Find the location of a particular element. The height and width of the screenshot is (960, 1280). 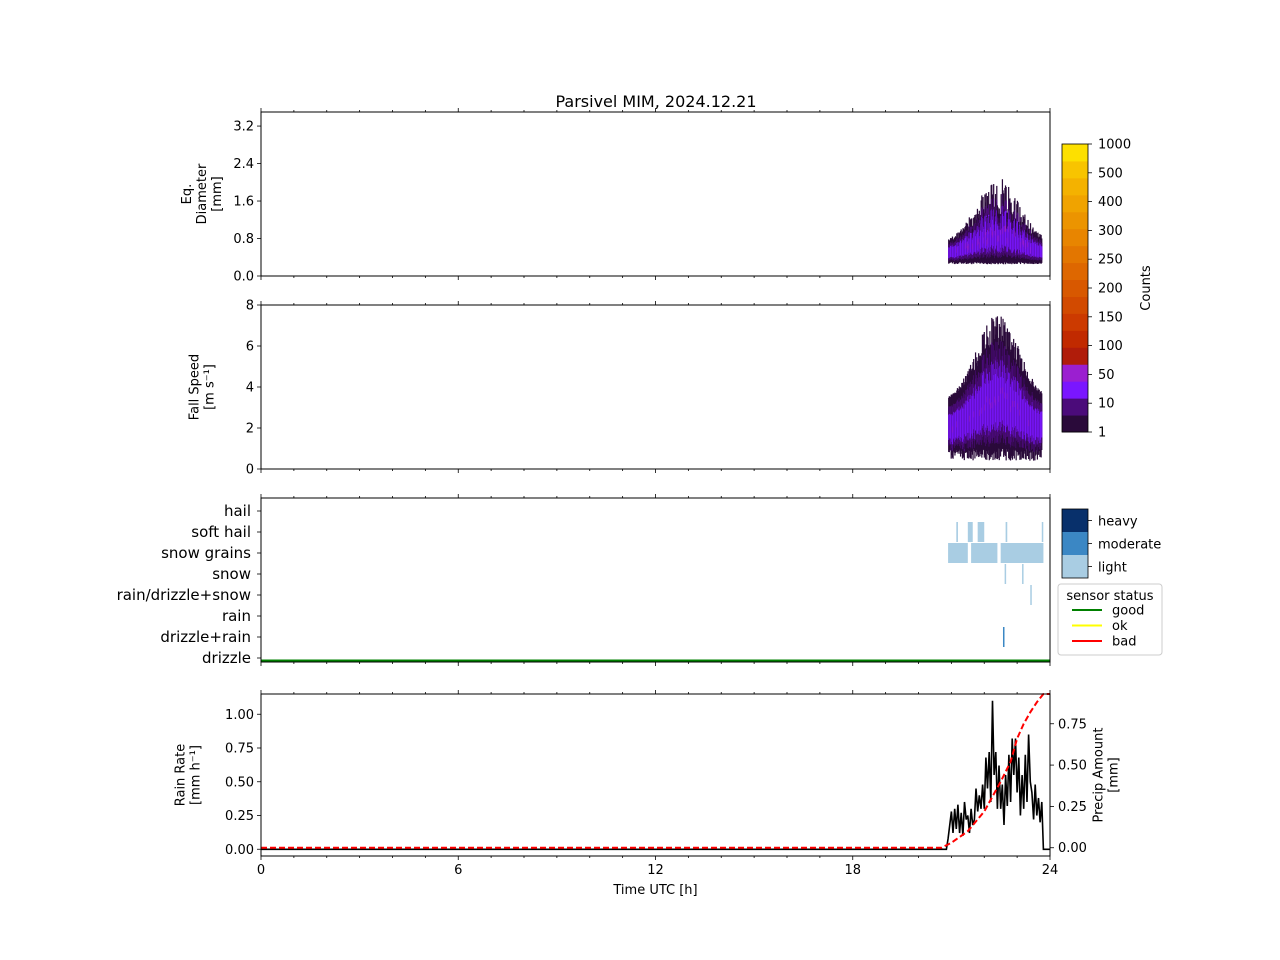

intensity-swatch-light is located at coordinates (1075, 566).